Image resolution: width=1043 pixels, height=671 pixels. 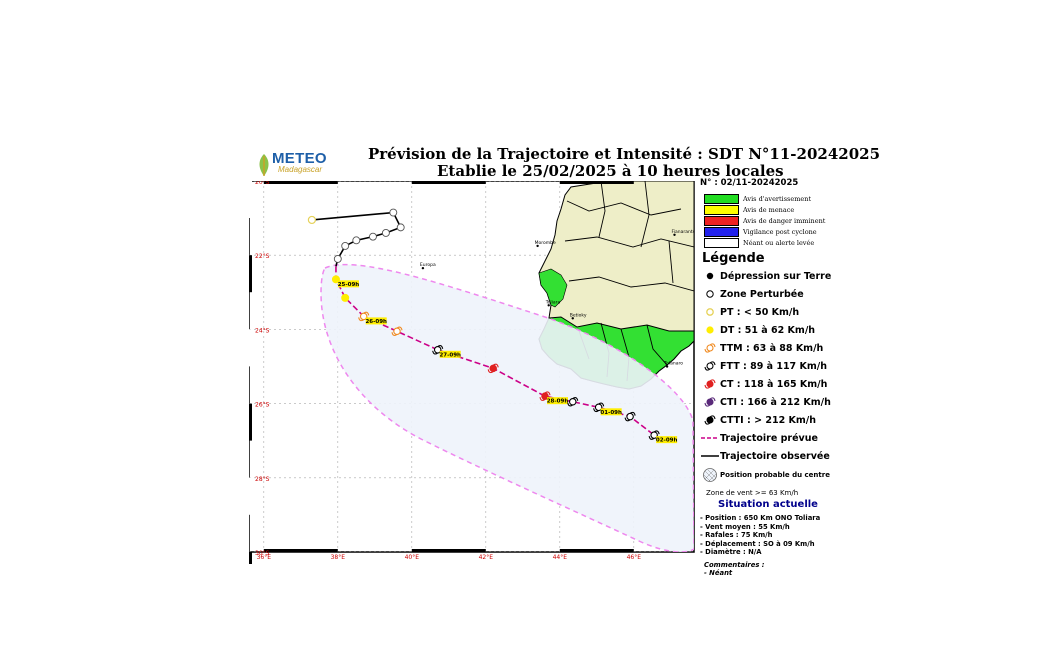 What do you see at coordinates (769, 209) in the screenshot?
I see `alert-label: Avis de menace` at bounding box center [769, 209].